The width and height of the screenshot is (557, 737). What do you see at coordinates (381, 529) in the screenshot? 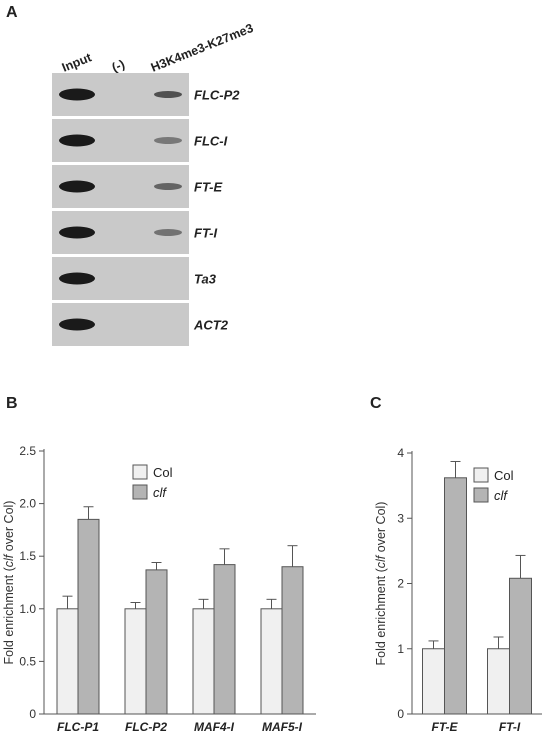
I see `chart-c-y-axis-label-part: over Col)` at bounding box center [381, 529].